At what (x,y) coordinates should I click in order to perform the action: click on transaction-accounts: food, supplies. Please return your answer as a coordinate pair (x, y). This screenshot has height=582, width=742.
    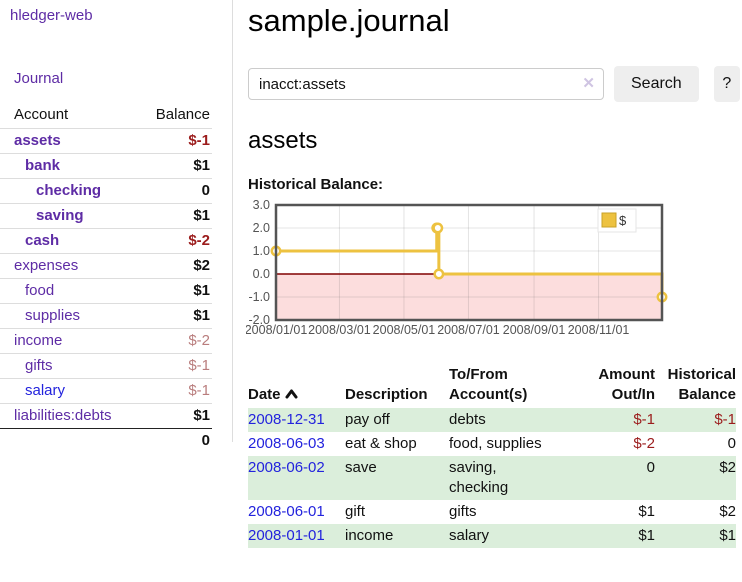
    Looking at the image, I should click on (495, 443).